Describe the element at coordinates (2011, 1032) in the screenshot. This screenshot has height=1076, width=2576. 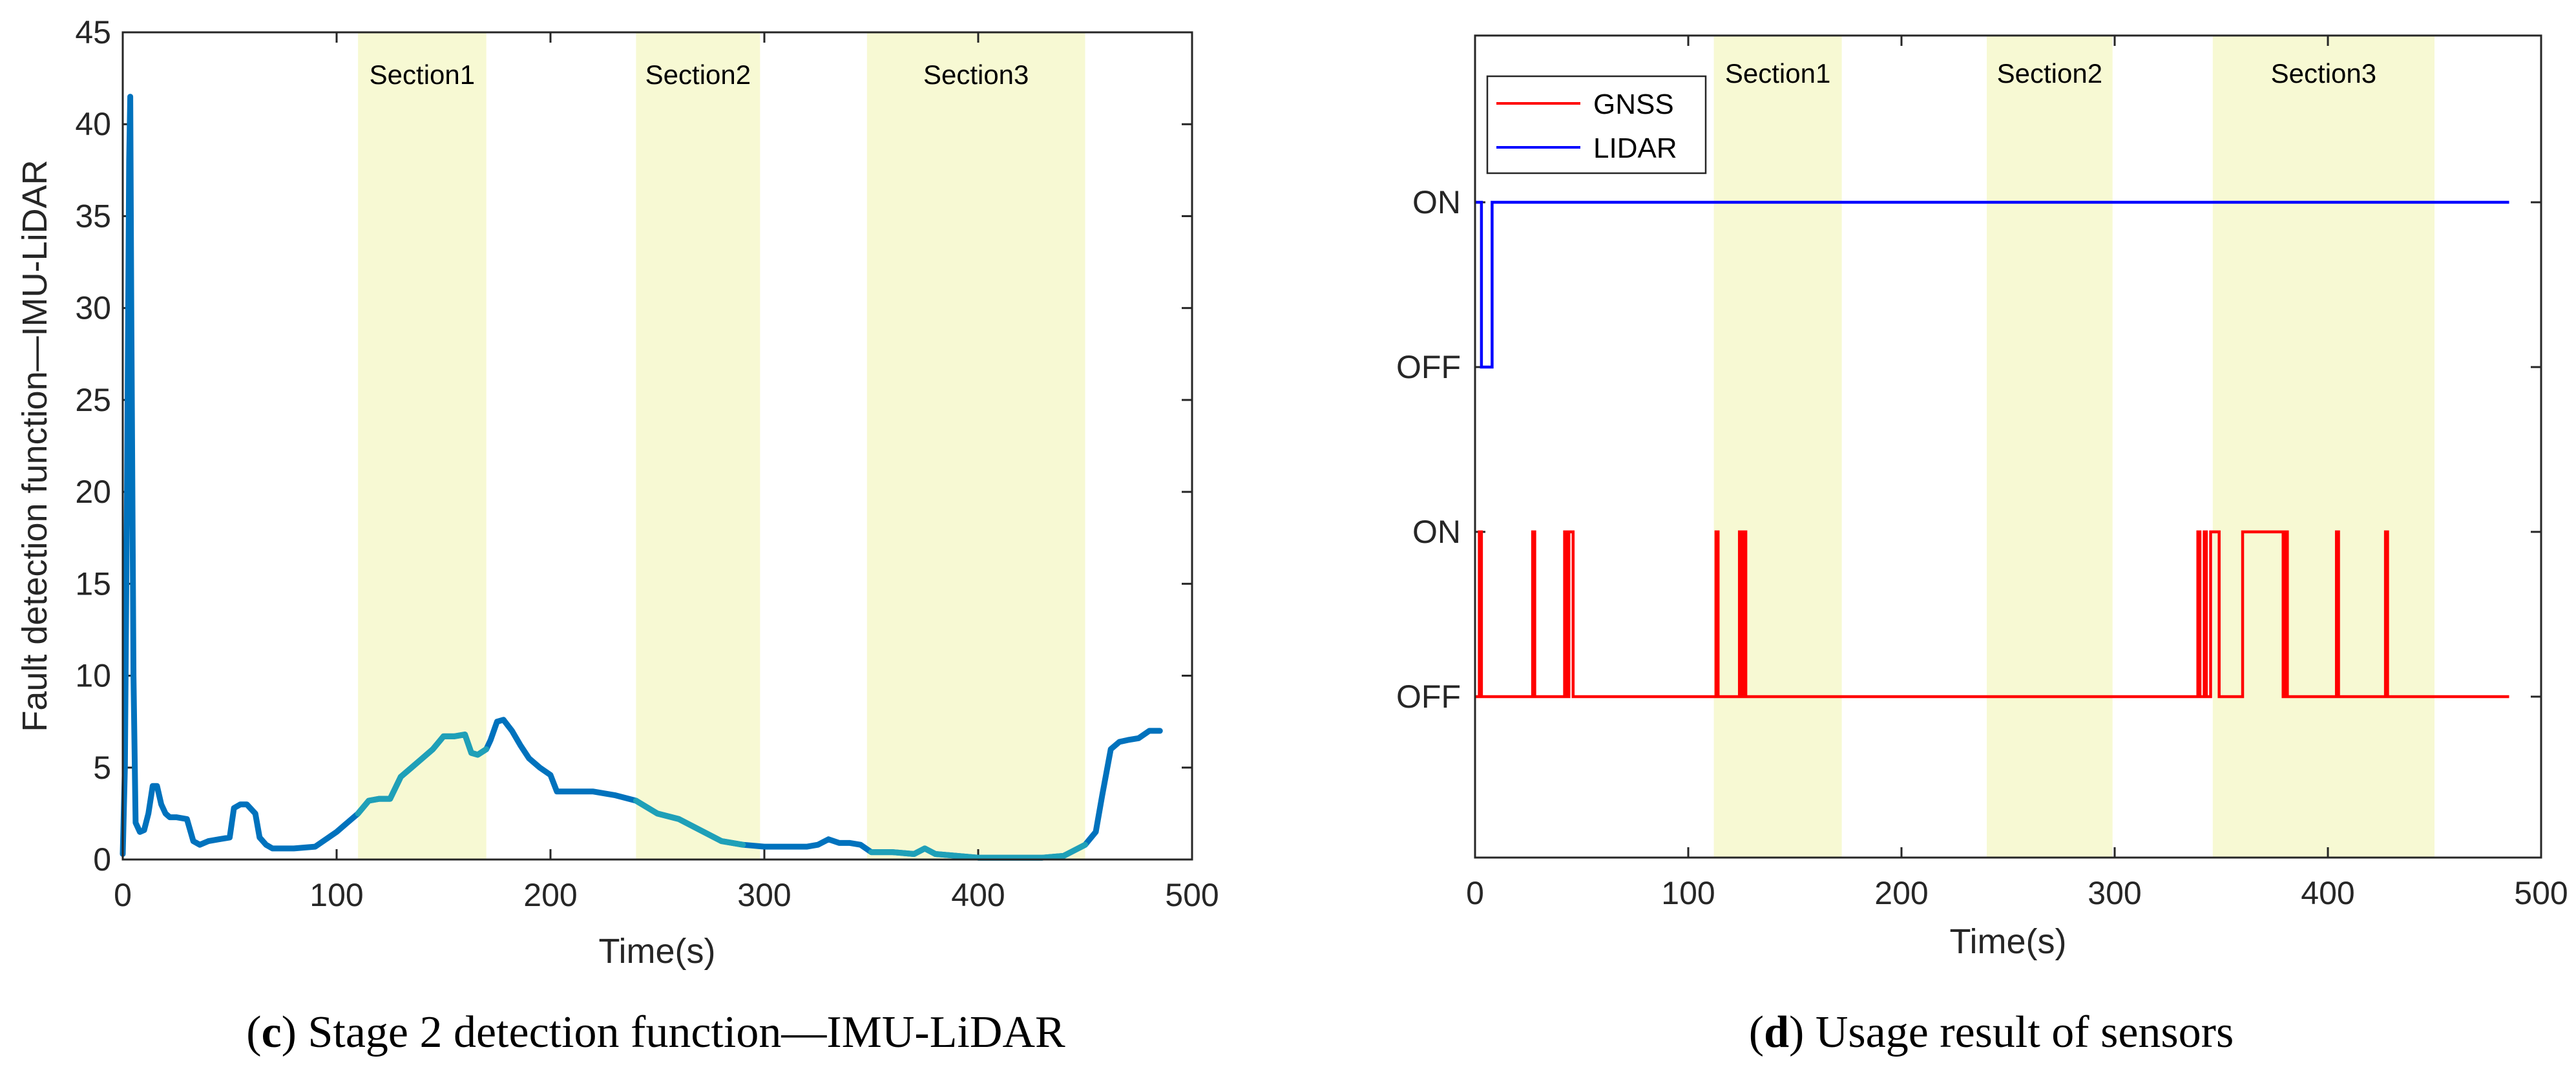
I see `chart-d-caption-text: ) Usage result of sensors` at that location.